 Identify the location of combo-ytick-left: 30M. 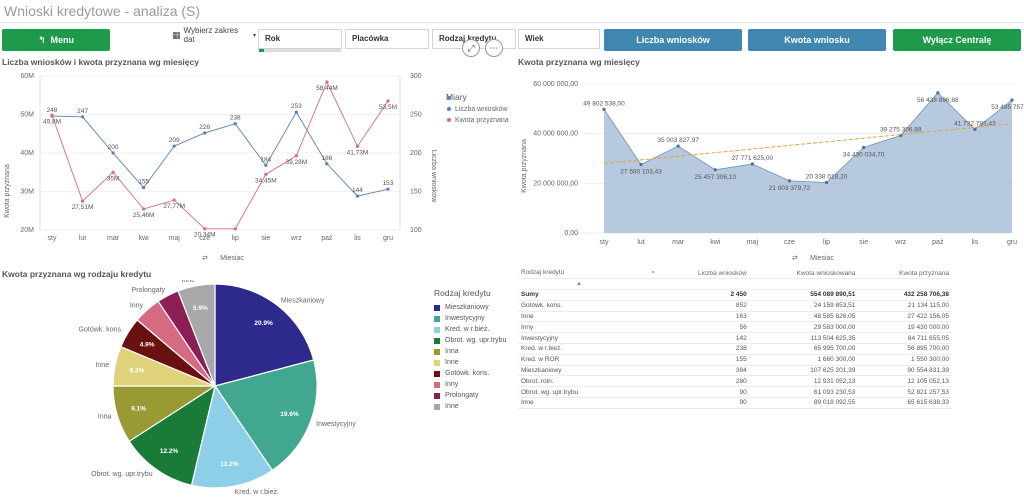
(27, 192).